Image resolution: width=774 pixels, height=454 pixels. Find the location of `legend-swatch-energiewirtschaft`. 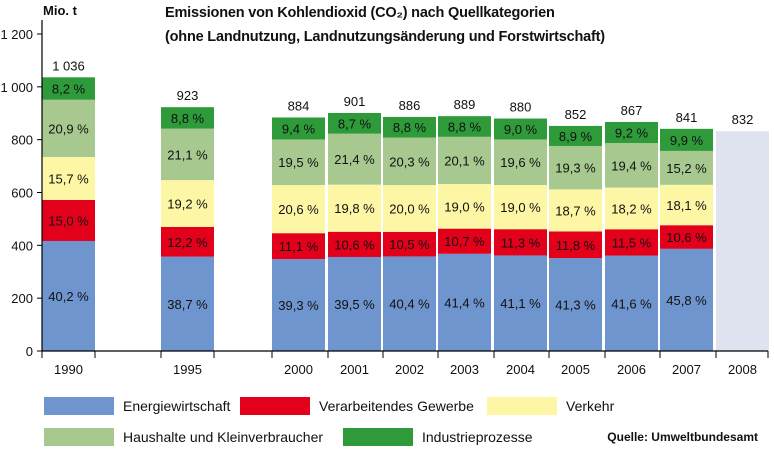

legend-swatch-energiewirtschaft is located at coordinates (79, 406).